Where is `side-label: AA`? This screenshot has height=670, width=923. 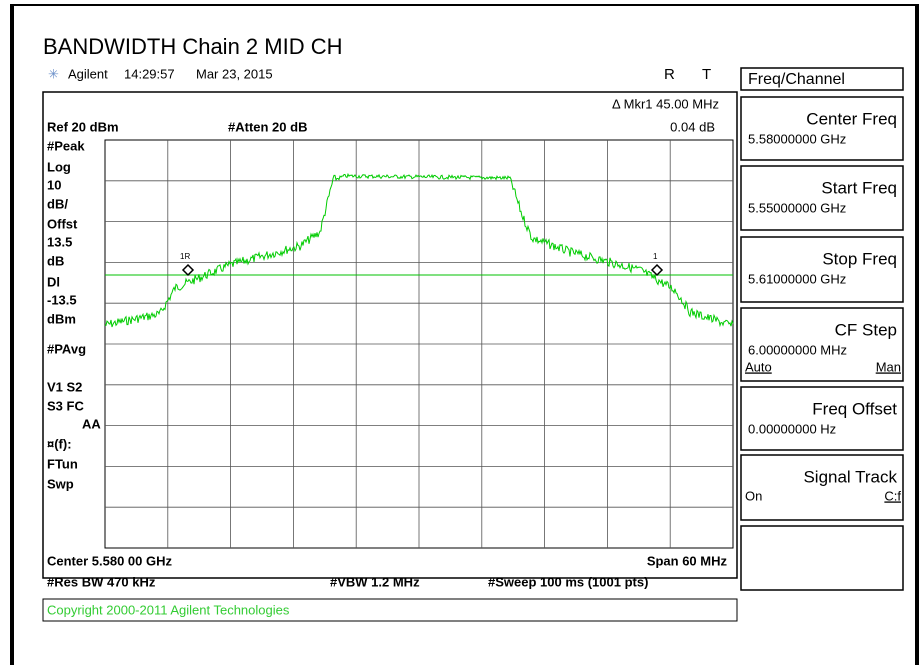
side-label: AA is located at coordinates (91, 423).